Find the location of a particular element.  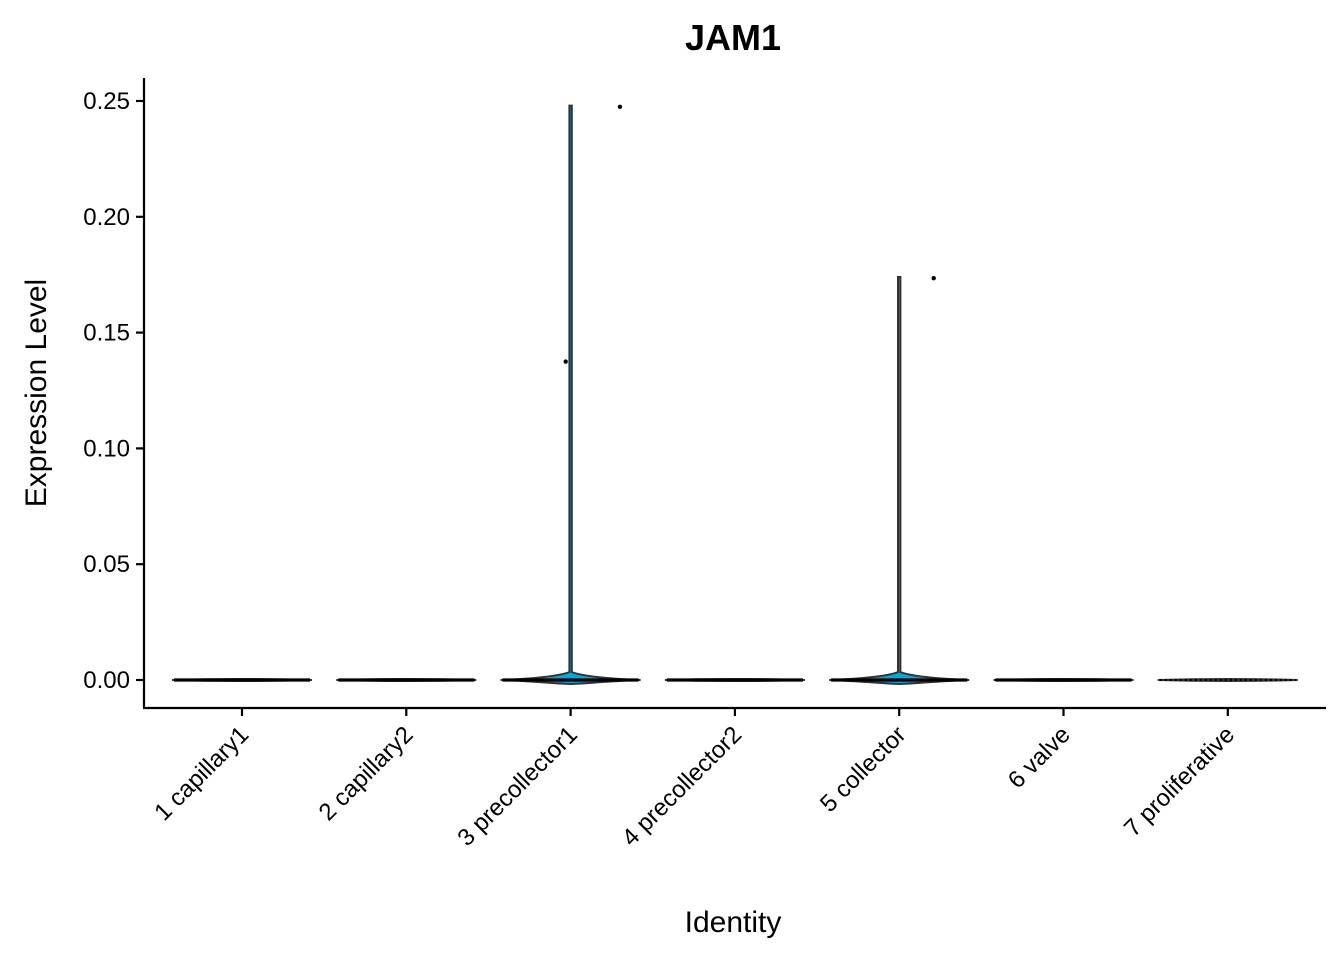

y-tick-label: 0.25 is located at coordinates (106, 101).